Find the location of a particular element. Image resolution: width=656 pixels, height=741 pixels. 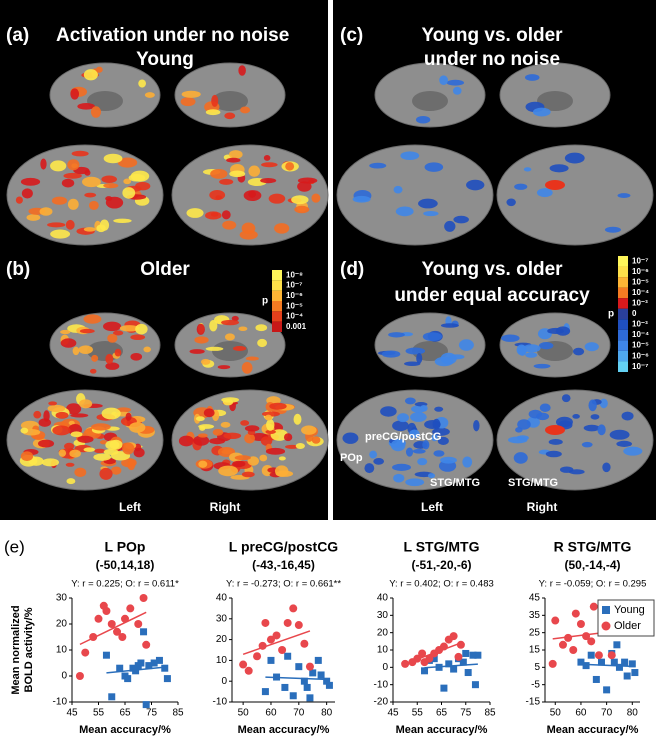

y-tick-label: 45 is located at coordinates (535, 598).